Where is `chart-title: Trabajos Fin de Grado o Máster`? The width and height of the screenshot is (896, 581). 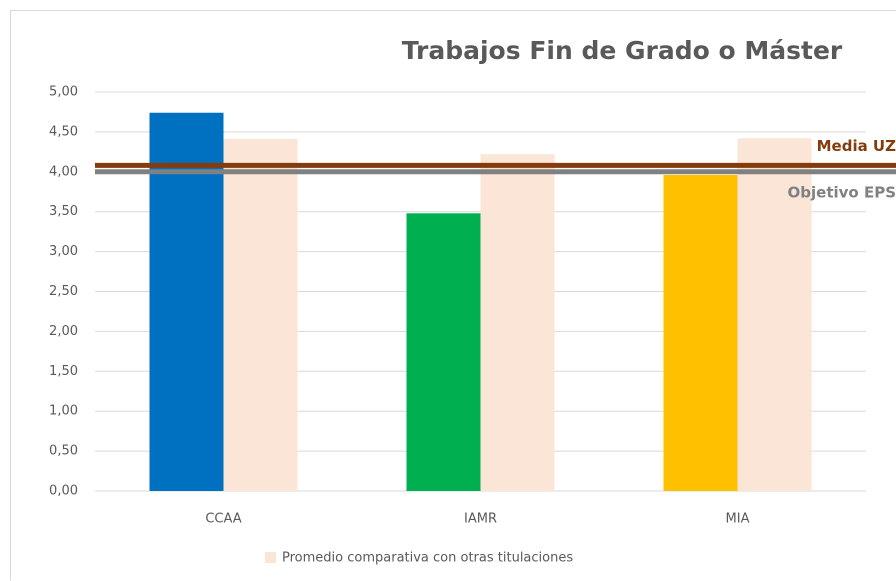 chart-title: Trabajos Fin de Grado o Máster is located at coordinates (622, 50).